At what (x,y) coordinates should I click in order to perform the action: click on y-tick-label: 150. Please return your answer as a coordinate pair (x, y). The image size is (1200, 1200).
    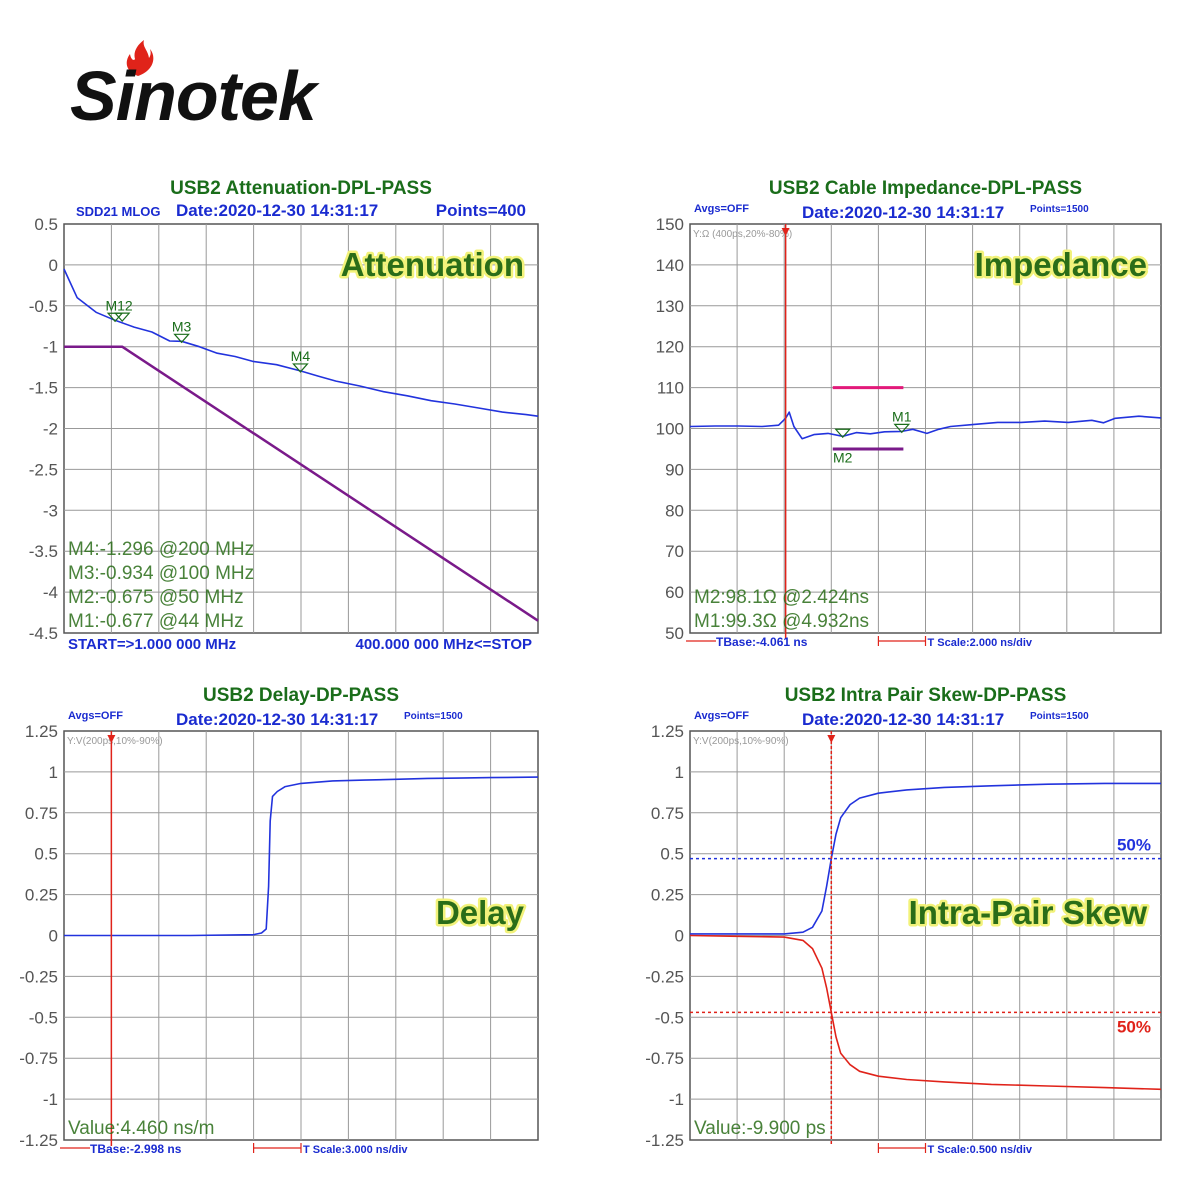
    Looking at the image, I should click on (670, 224).